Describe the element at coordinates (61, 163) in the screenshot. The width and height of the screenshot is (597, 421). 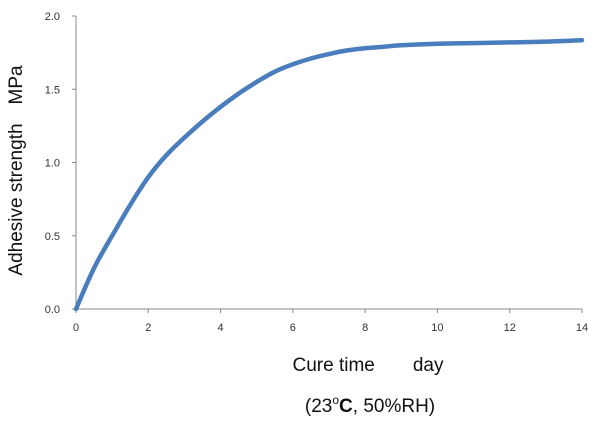
I see `y-axis: 0.0 0.5 1.0 1.5 2.0` at that location.